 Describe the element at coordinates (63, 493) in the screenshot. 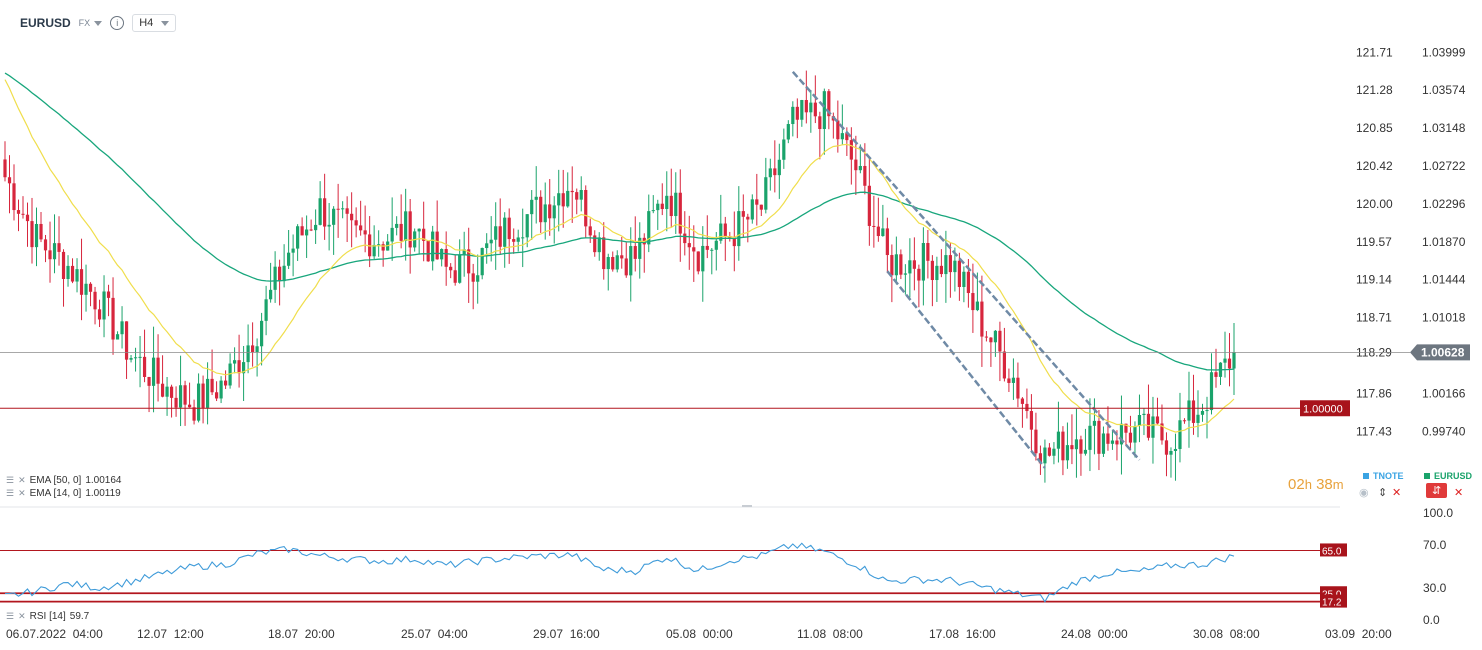

I see `indicator-ema14: ☰ ✕ EMA [14, 0] 1.00119` at that location.